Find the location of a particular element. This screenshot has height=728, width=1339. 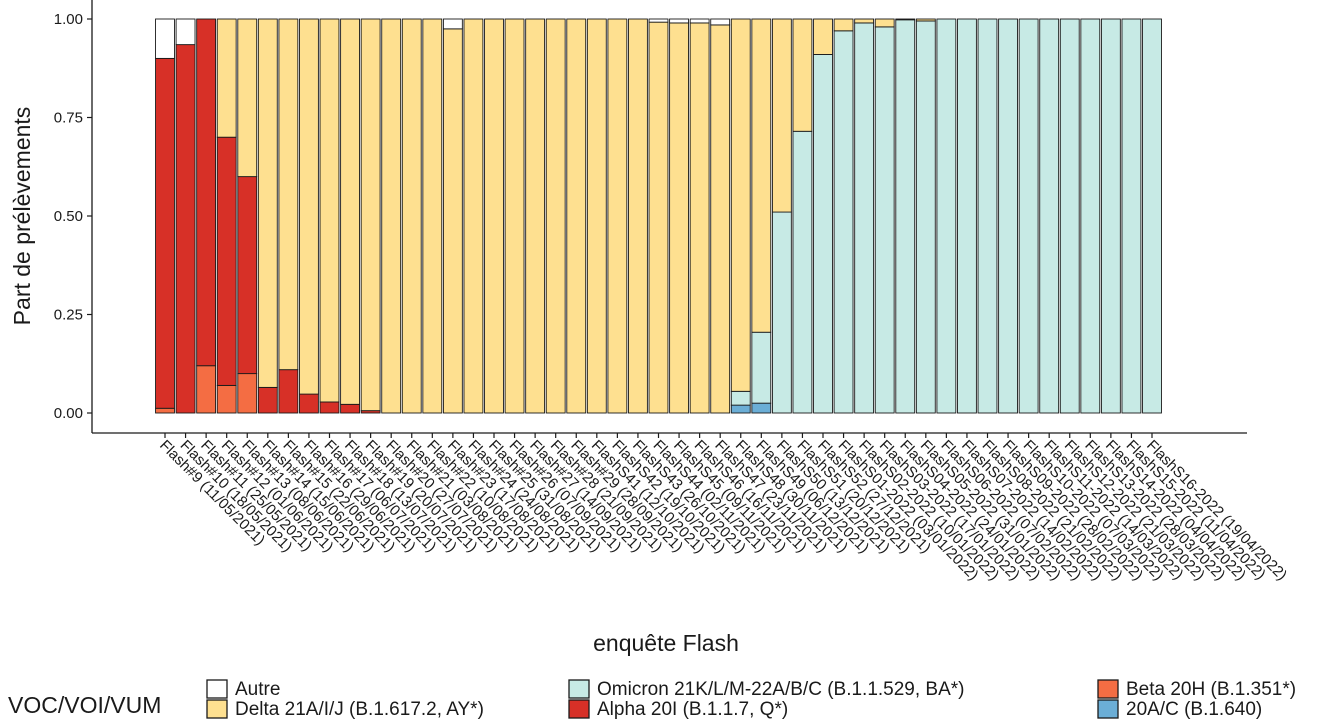

y-ticks: 0.00 0.25 0.50 0.75 1.00 is located at coordinates (73, 216).